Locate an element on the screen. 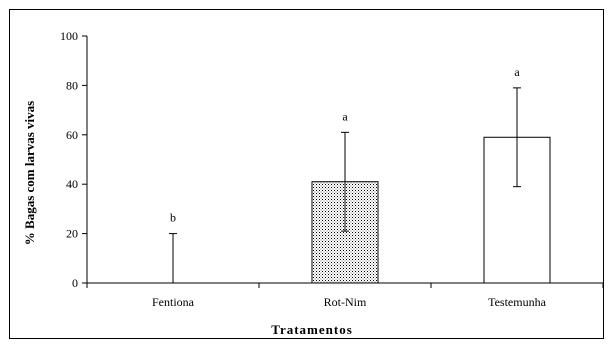 This screenshot has height=347, width=614. y-tick-label: 60 is located at coordinates (72, 135).